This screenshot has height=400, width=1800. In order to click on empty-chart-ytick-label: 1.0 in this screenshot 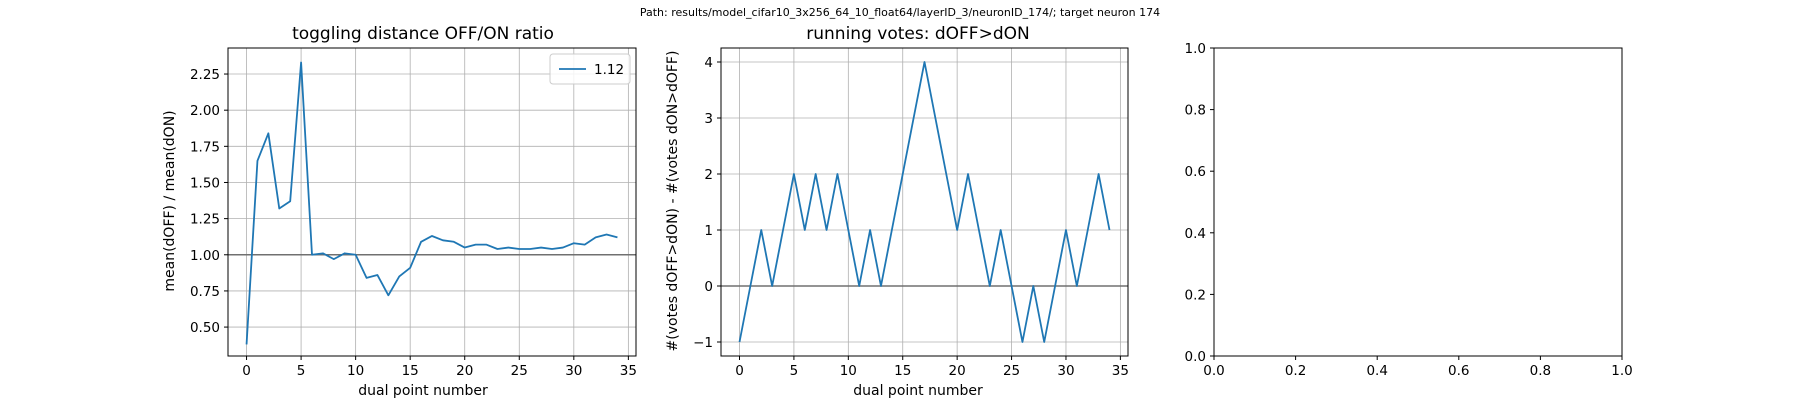, I will do `click(1195, 49)`.